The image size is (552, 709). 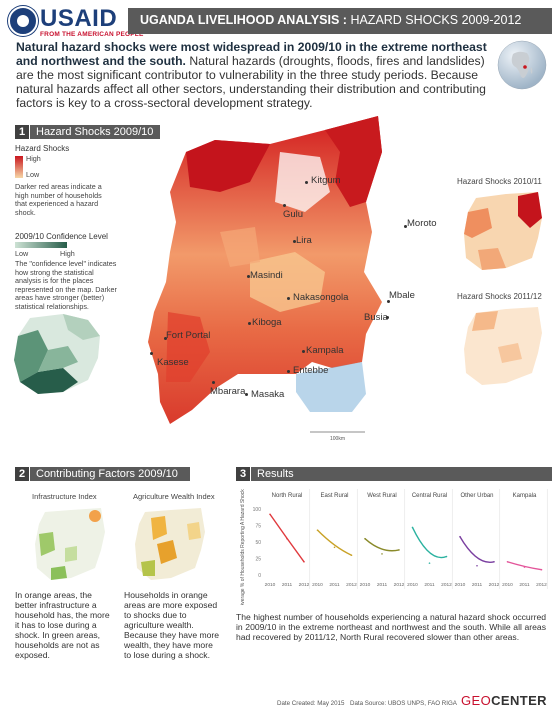 I want to click on usaid-seal-icon, so click(x=23, y=21).